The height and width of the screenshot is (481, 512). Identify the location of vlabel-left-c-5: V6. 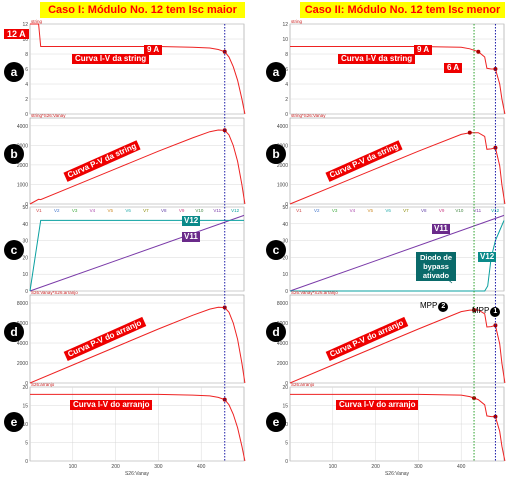
(128, 210).